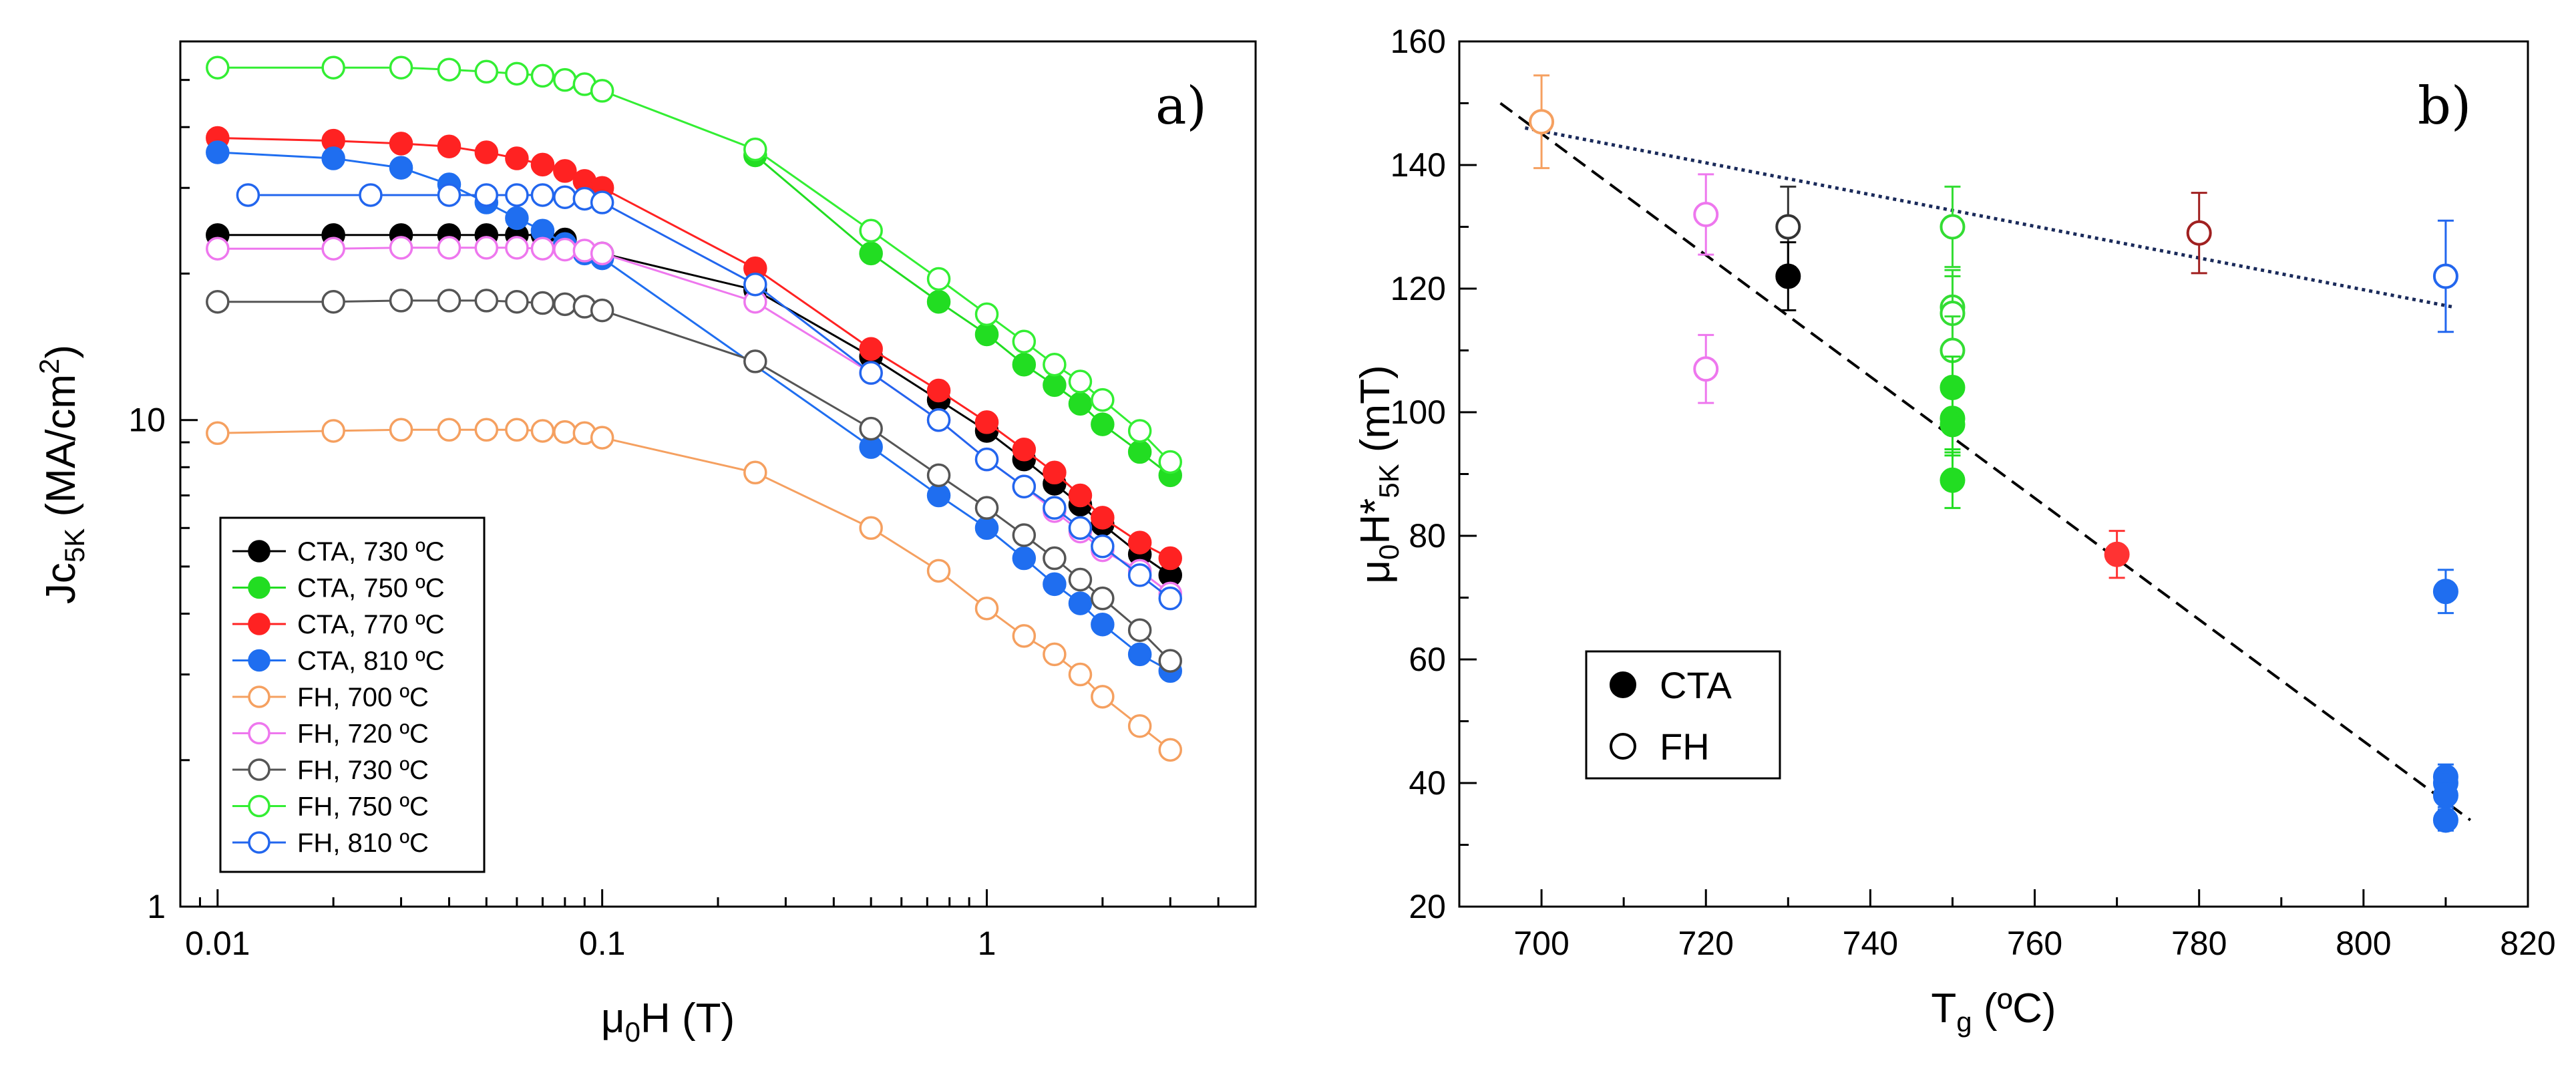 The height and width of the screenshot is (1083, 2576). Describe the element at coordinates (1418, 41) in the screenshot. I see `y-tick-label: 160` at that location.